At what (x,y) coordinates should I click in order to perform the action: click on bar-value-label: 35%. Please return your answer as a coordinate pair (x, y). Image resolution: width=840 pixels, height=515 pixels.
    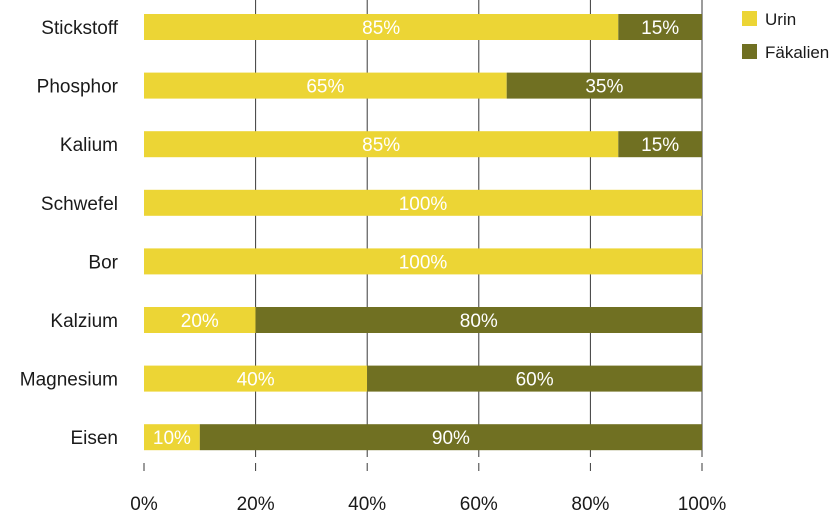
    Looking at the image, I should click on (604, 87).